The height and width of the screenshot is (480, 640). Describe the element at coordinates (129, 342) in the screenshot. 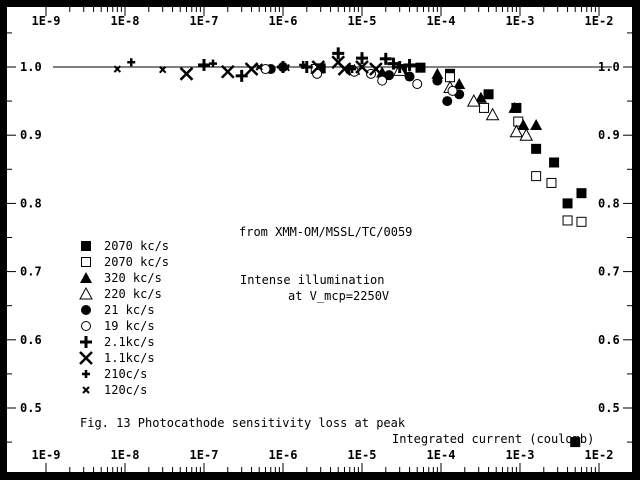

I see `legend-label: 2.1kc/s` at that location.